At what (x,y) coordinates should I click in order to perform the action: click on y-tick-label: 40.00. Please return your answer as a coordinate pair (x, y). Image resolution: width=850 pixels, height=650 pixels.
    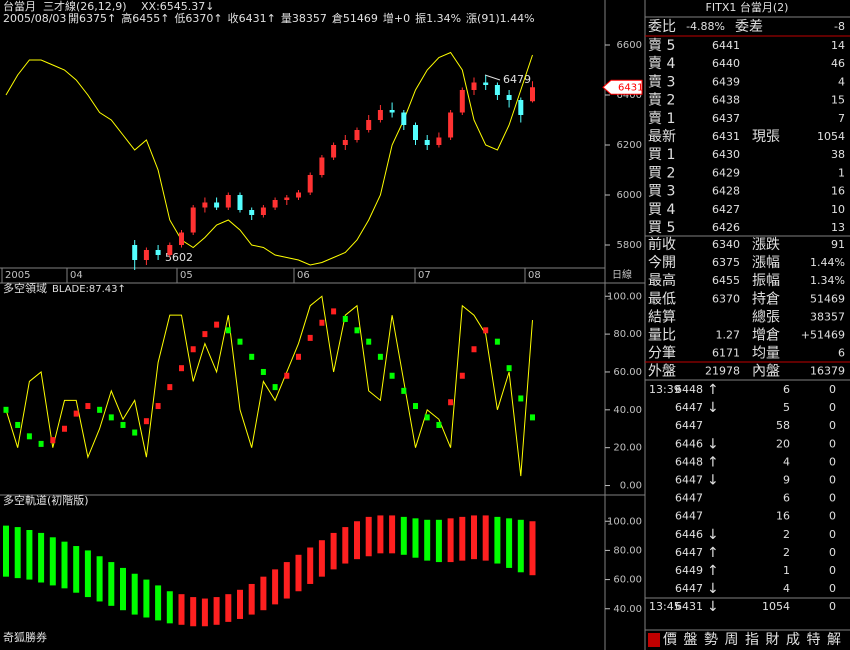
    Looking at the image, I should click on (627, 609).